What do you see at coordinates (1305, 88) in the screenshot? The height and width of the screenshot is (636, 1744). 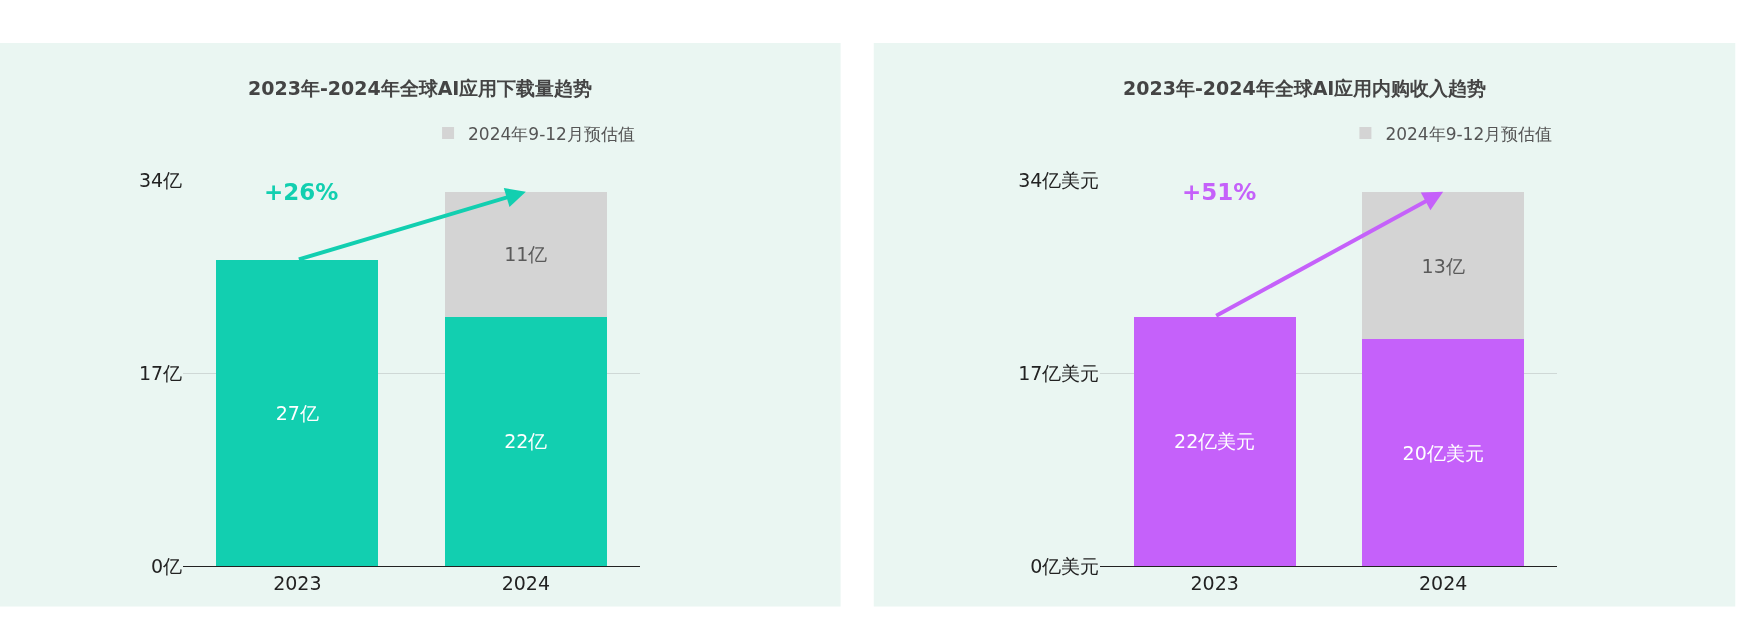 I see `chart-title: 2023年-2024年全球AI应用内购收入趋势` at bounding box center [1305, 88].